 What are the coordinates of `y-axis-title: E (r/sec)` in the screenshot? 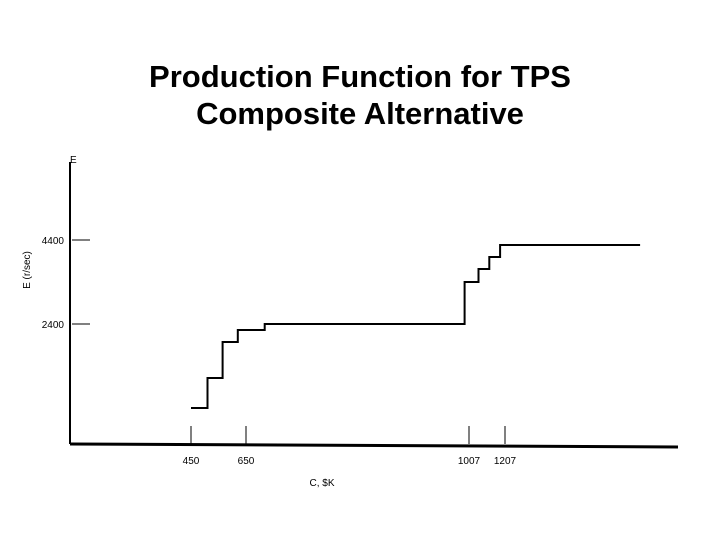 It's located at (27, 270).